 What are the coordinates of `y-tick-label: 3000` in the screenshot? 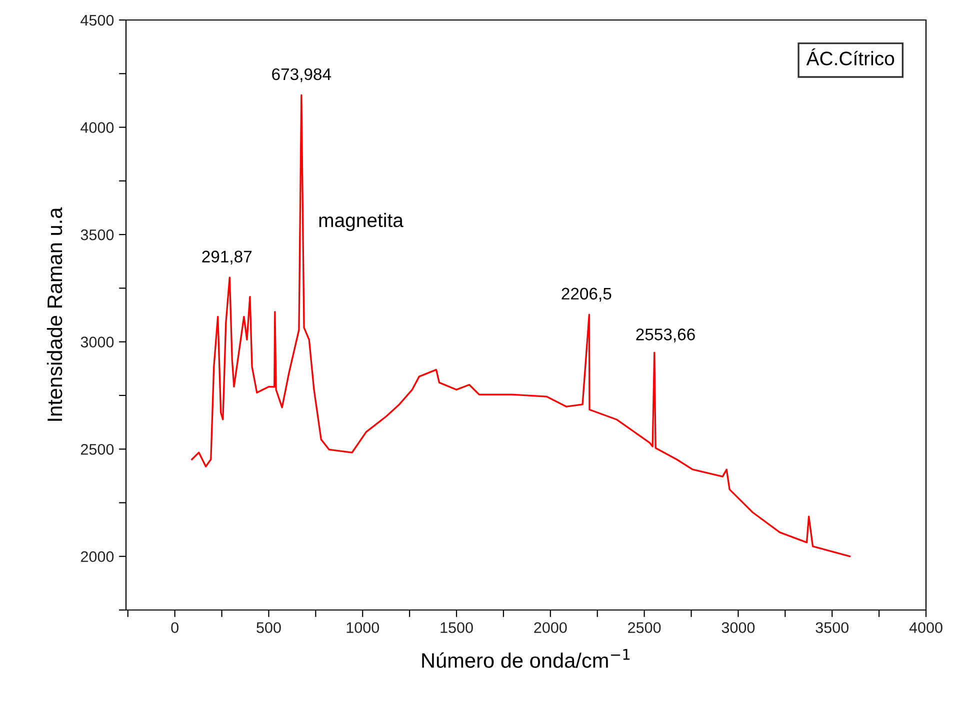 It's located at (97, 342).